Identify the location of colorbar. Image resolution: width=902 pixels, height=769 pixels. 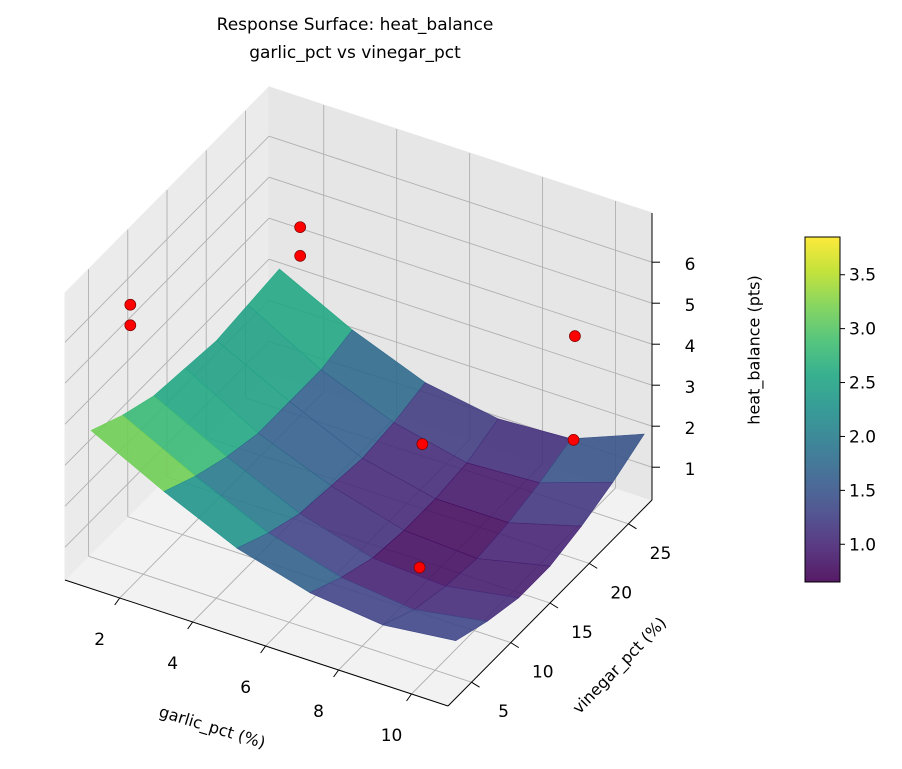
(822, 409).